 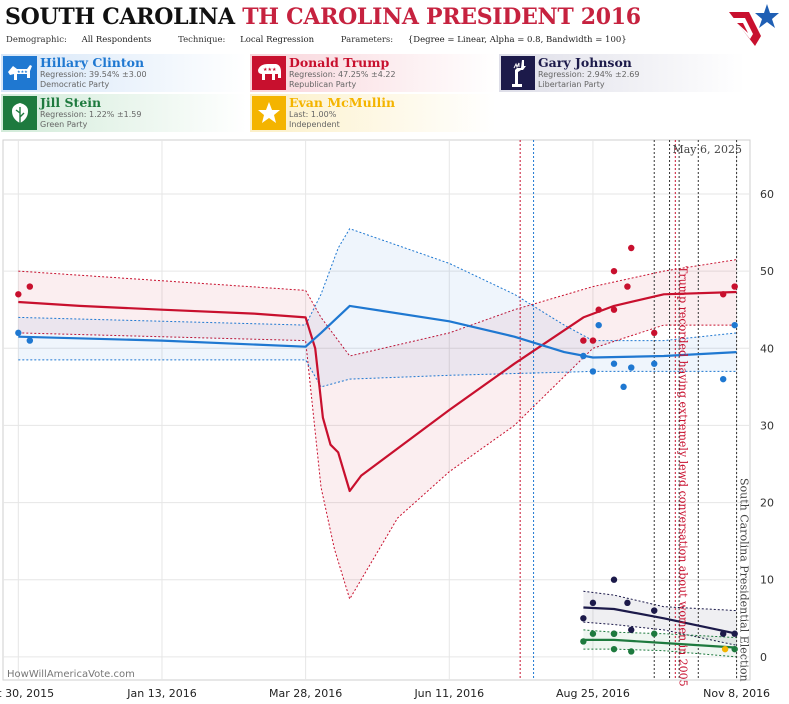 I want to click on title-state: SOUTH CAROLINA, so click(x=120, y=17).